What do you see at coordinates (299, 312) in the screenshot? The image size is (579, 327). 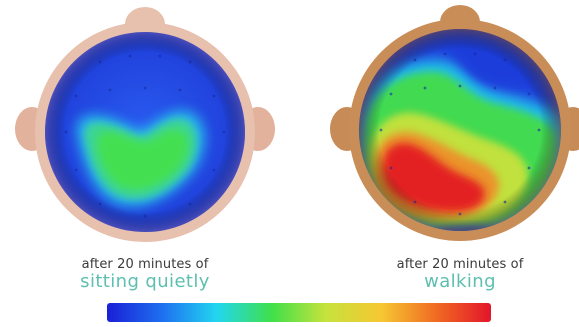 I see `color-scale-bar` at bounding box center [299, 312].